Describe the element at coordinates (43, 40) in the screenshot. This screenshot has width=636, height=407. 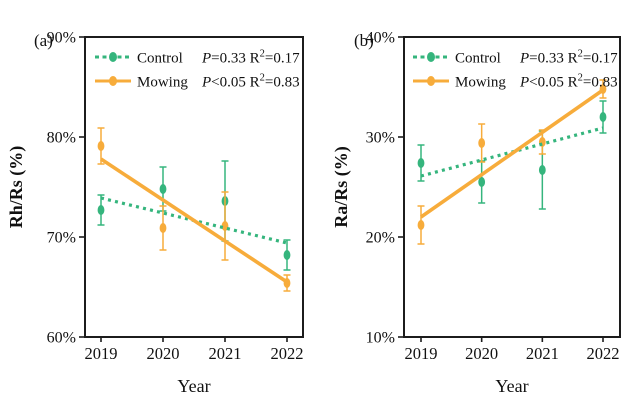
I see `panel-label: (a)` at that location.